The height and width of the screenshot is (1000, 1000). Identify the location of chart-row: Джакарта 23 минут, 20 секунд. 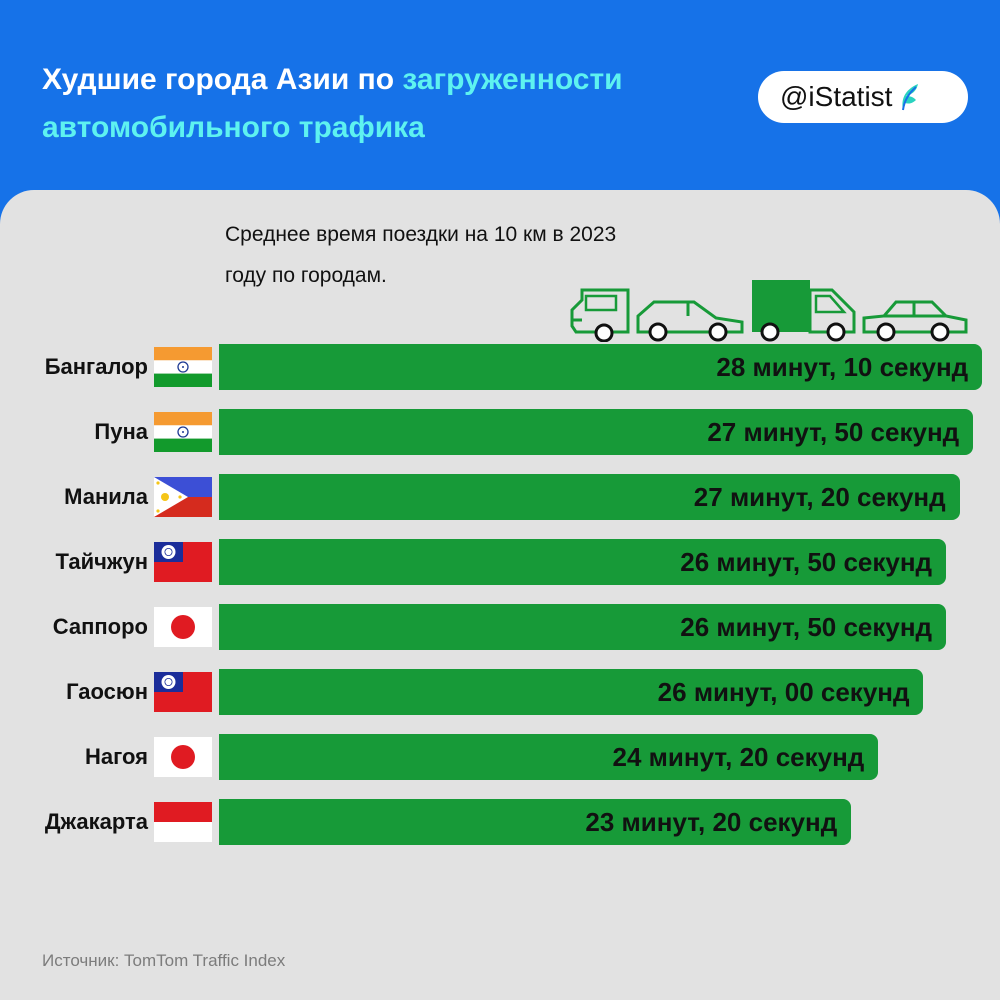
(500, 822).